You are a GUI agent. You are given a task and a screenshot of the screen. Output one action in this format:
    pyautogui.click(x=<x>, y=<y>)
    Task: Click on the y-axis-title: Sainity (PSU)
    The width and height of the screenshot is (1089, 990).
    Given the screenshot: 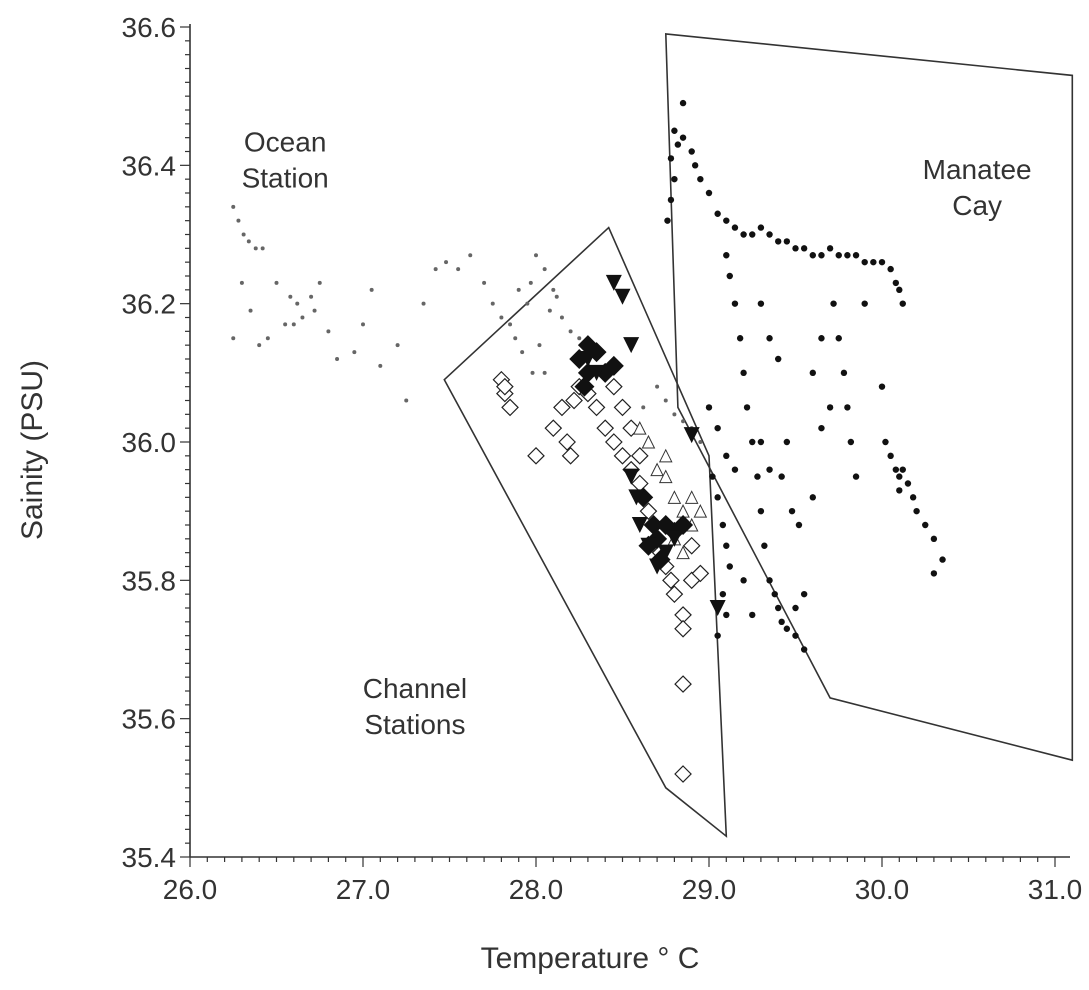 What is the action you would take?
    pyautogui.click(x=32, y=450)
    